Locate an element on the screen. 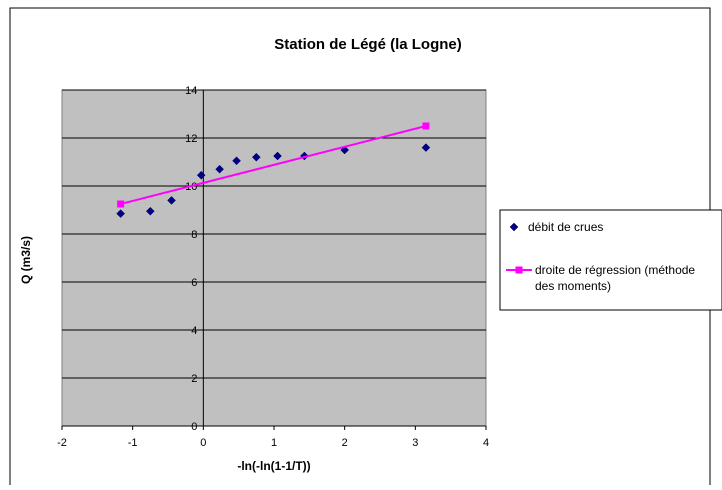  x-tick-label: -2 is located at coordinates (62, 443).